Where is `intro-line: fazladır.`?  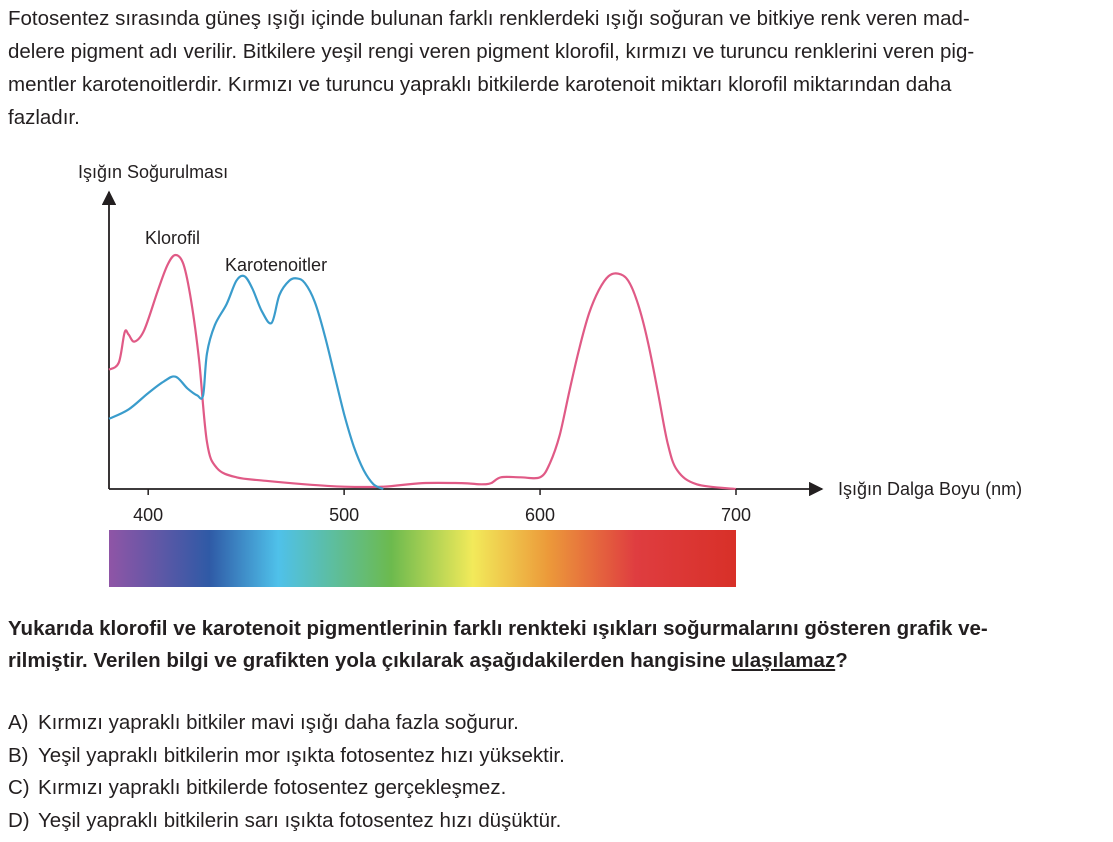
intro-line: fazladır. is located at coordinates (44, 117).